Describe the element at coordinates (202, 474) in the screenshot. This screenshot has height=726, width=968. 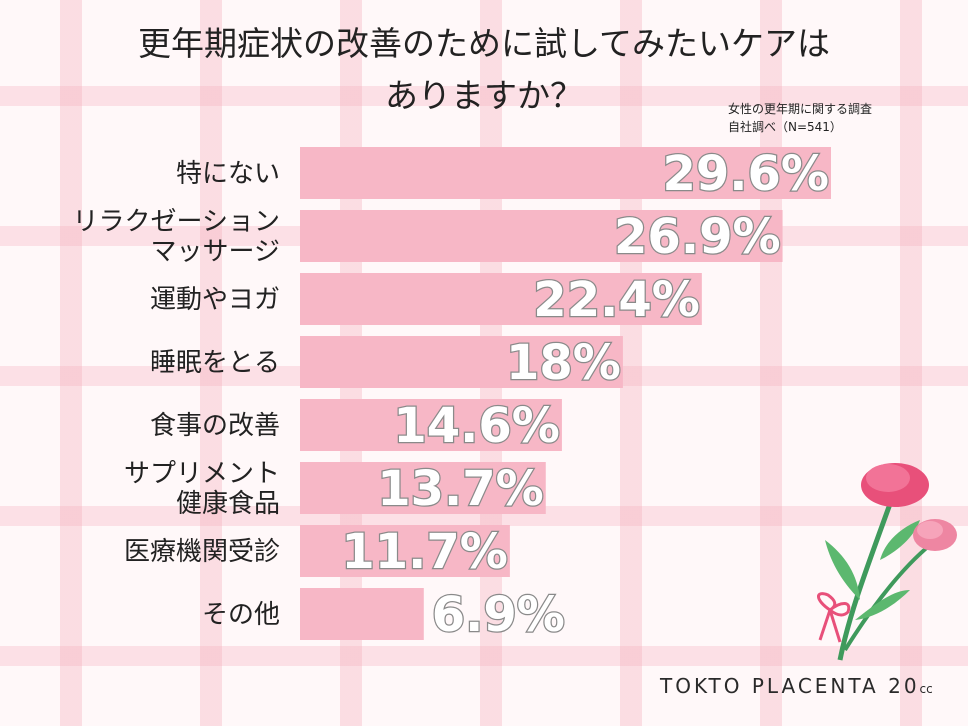
I see `category-label-5-0: サプリメント` at that location.